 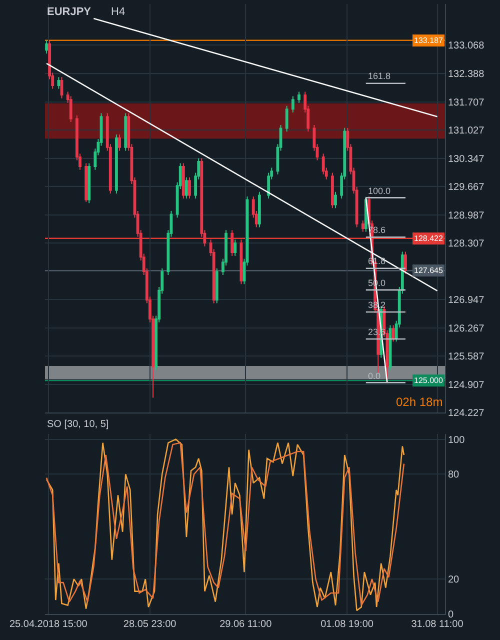 I want to click on x-tick-label: 29.06 11:00, so click(x=246, y=624).